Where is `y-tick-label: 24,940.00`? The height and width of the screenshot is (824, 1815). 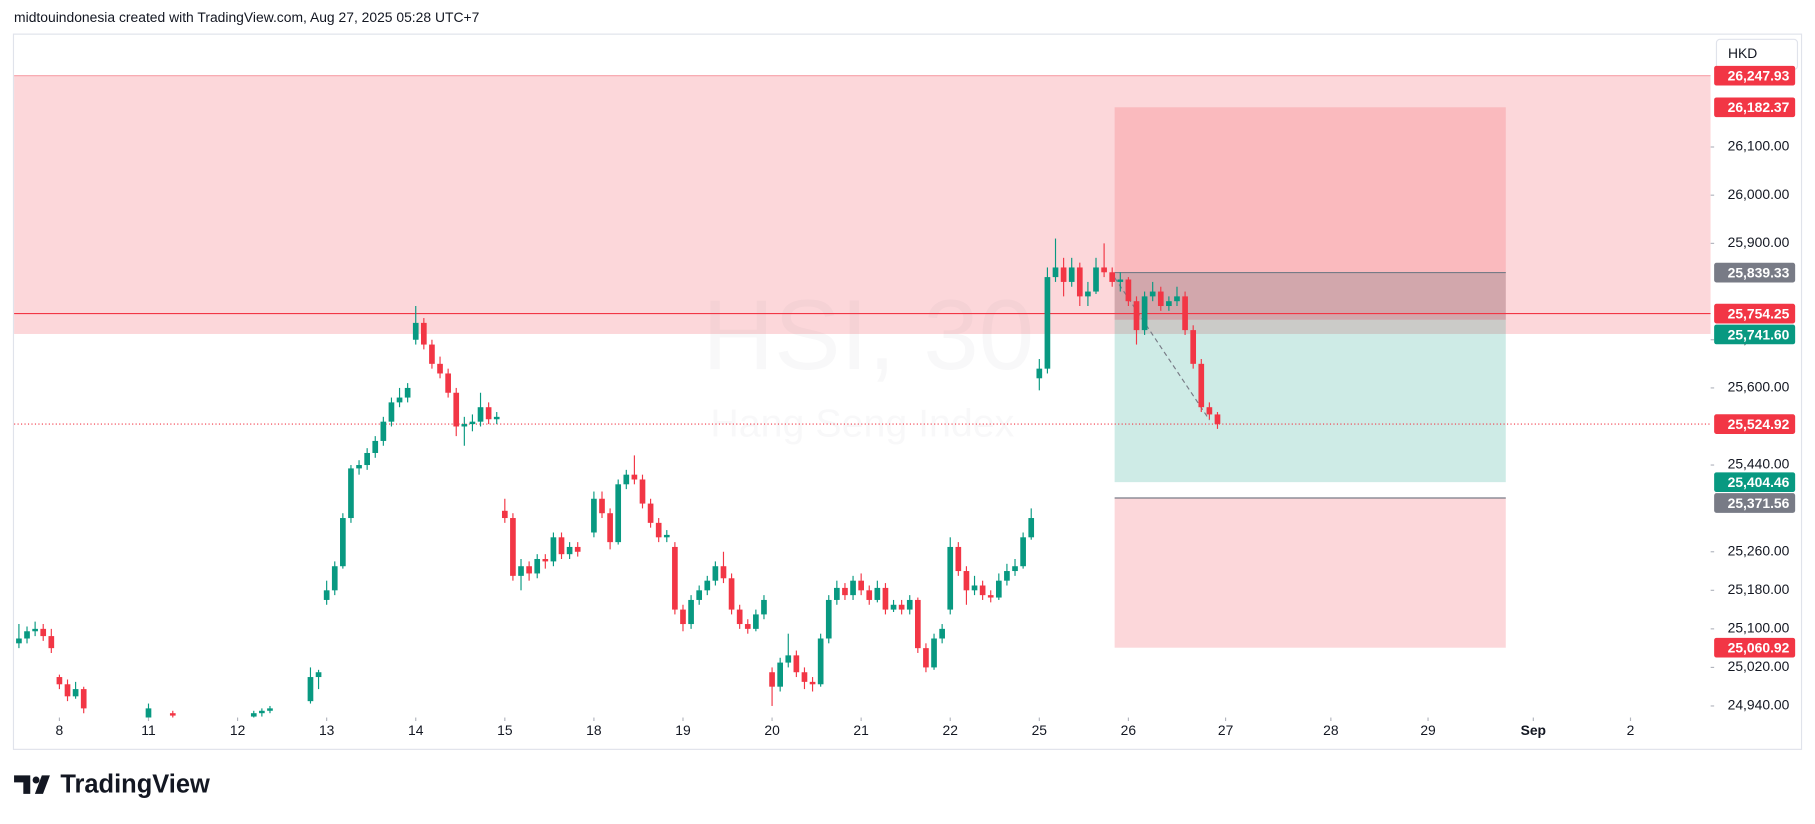
y-tick-label: 24,940.00 is located at coordinates (1759, 705).